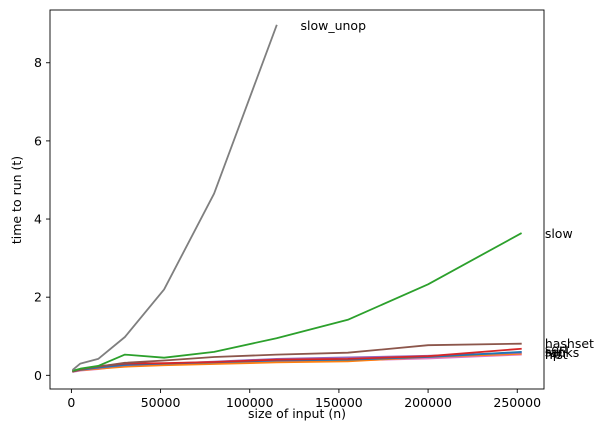 This screenshot has height=432, width=612. I want to click on series-label-slow-unop: slow_unop, so click(333, 25).